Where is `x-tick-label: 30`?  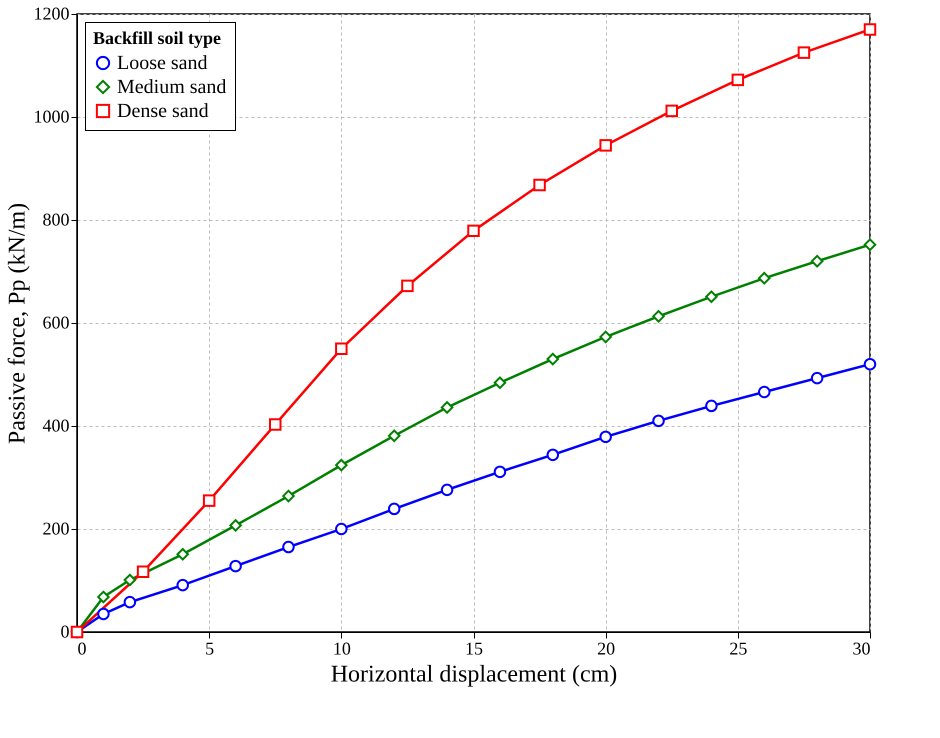
x-tick-label: 30 is located at coordinates (861, 648).